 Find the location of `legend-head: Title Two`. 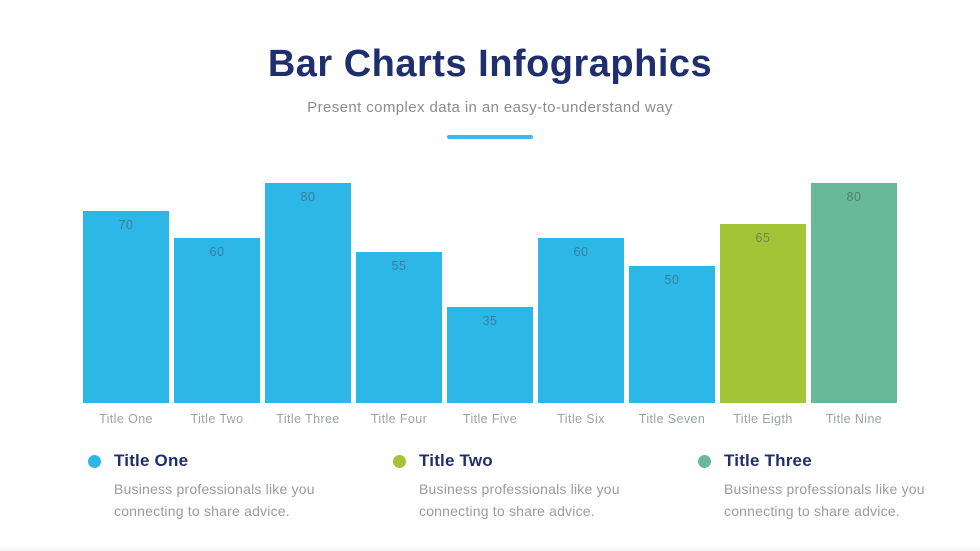

legend-head: Title Two is located at coordinates (513, 461).